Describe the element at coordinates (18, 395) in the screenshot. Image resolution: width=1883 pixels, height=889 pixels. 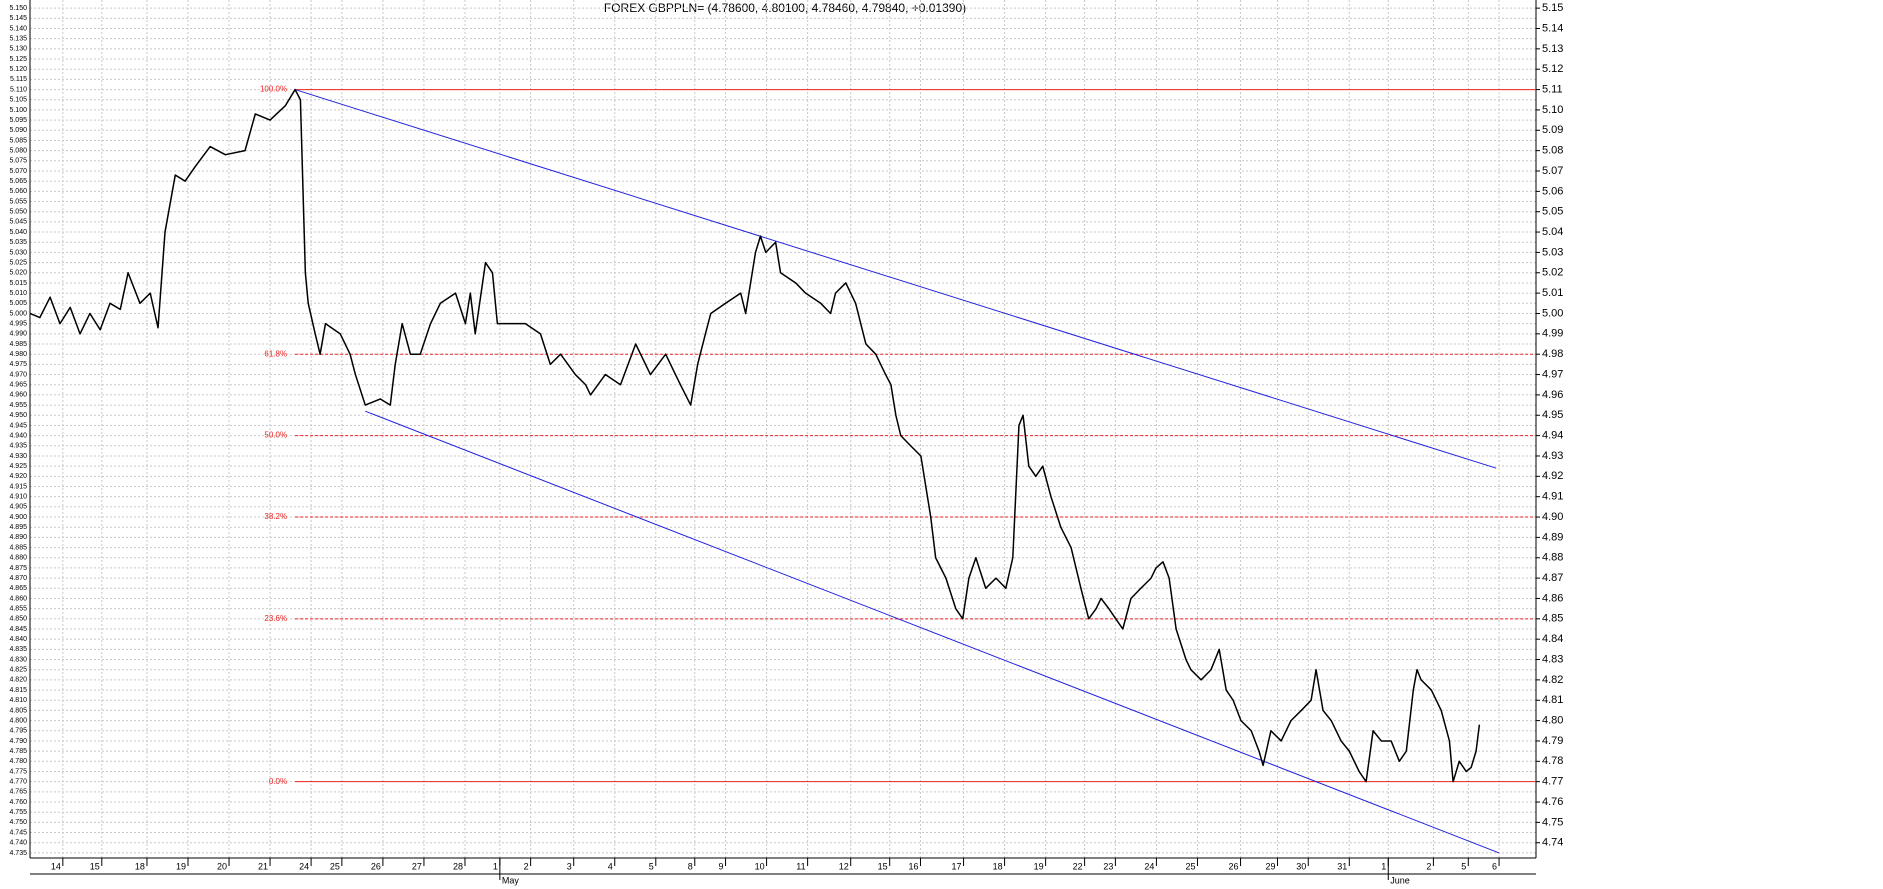
I see `y-tick-label: 4.960` at that location.